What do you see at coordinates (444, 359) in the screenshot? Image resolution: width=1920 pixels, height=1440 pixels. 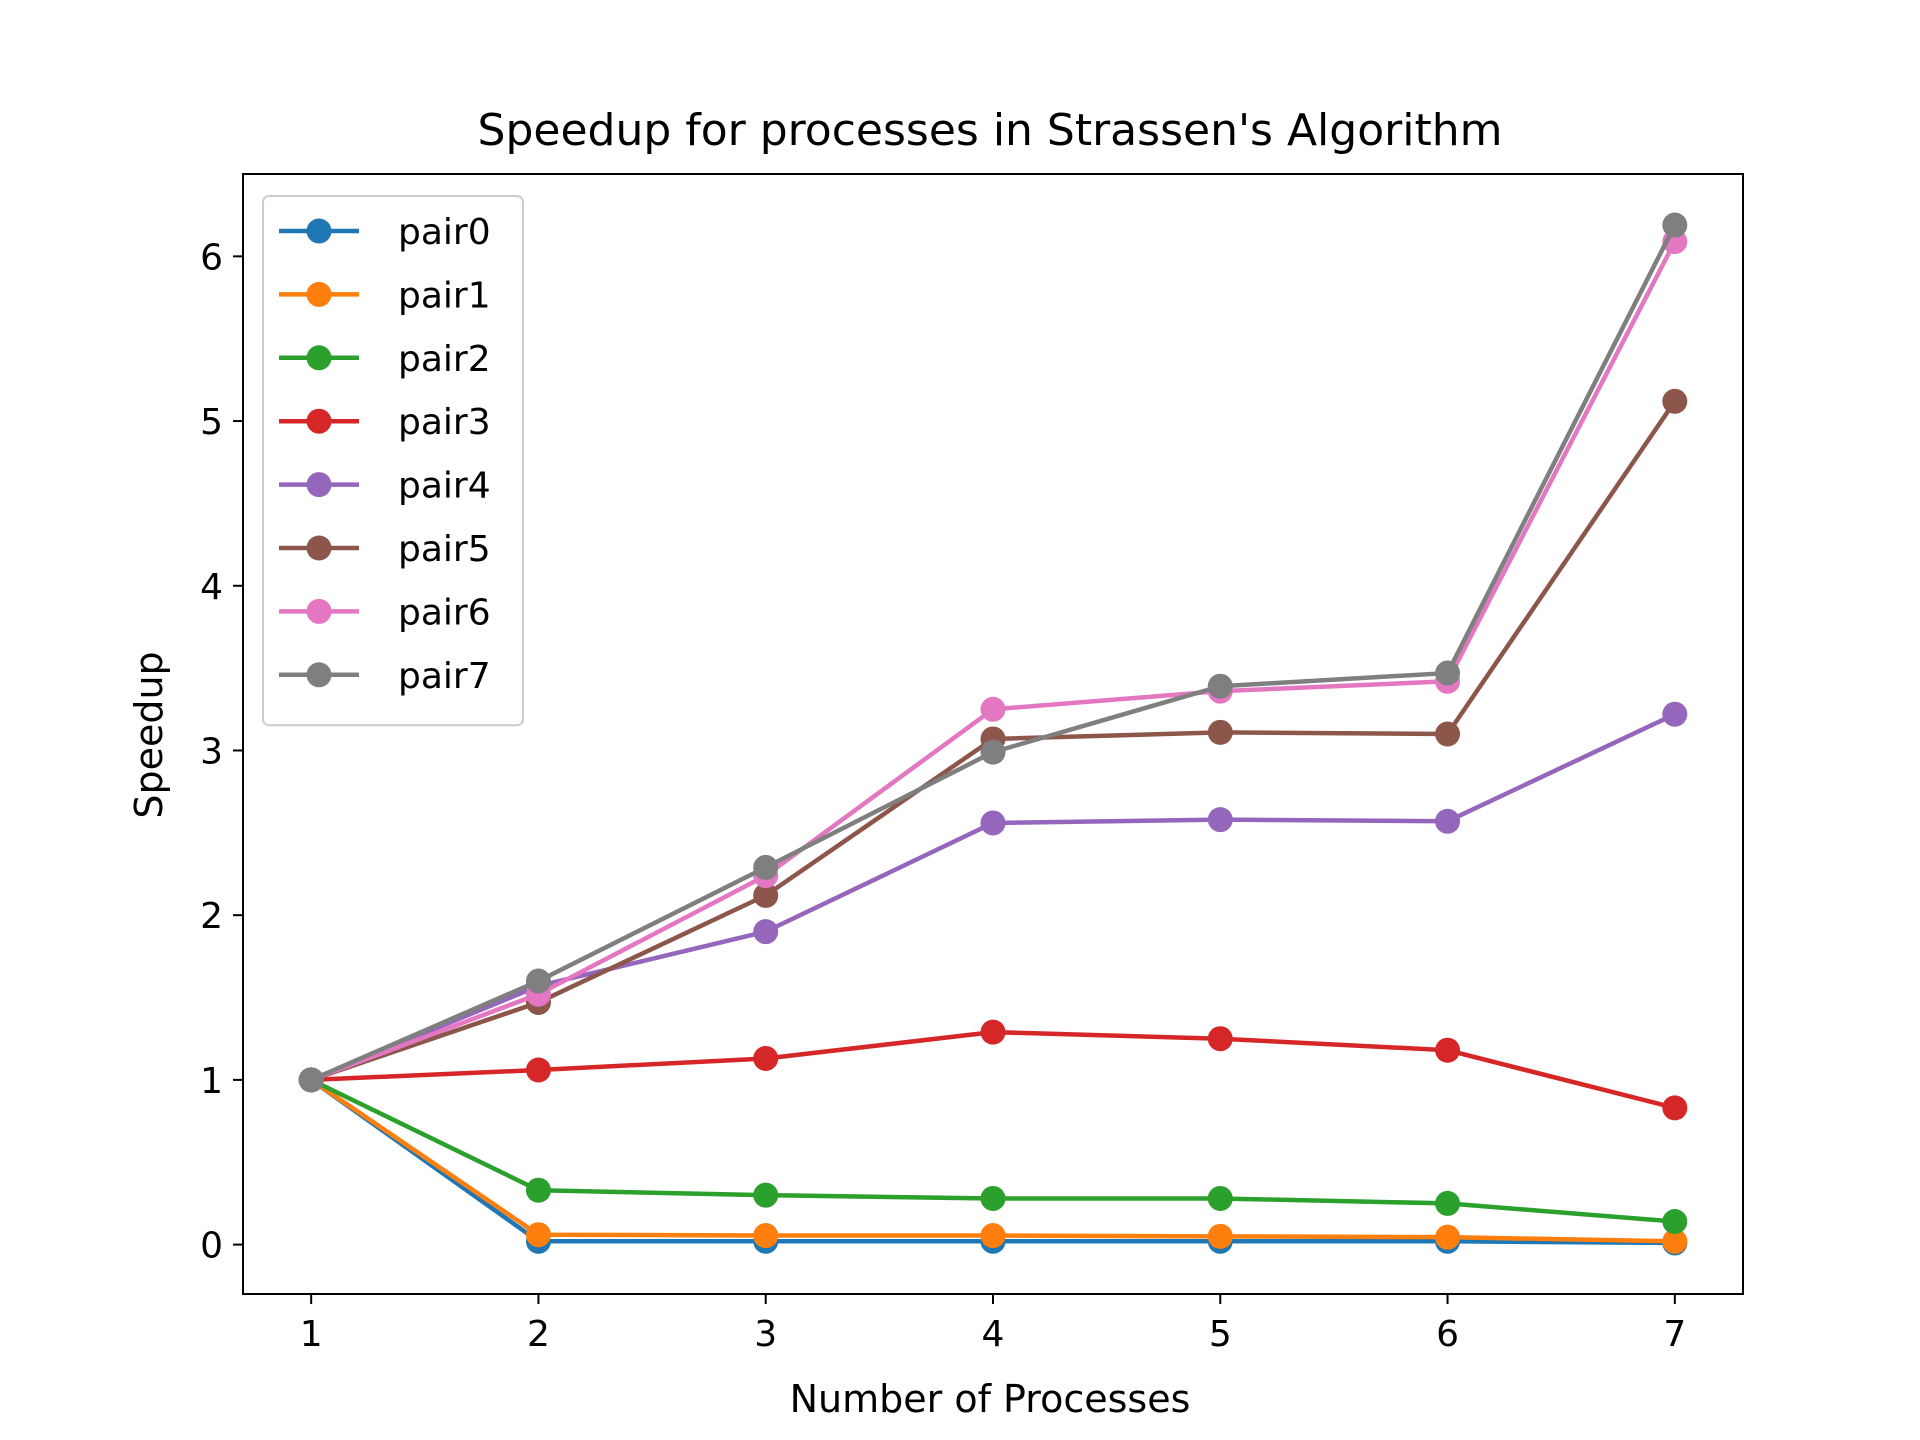 I see `legend-label: pair2` at bounding box center [444, 359].